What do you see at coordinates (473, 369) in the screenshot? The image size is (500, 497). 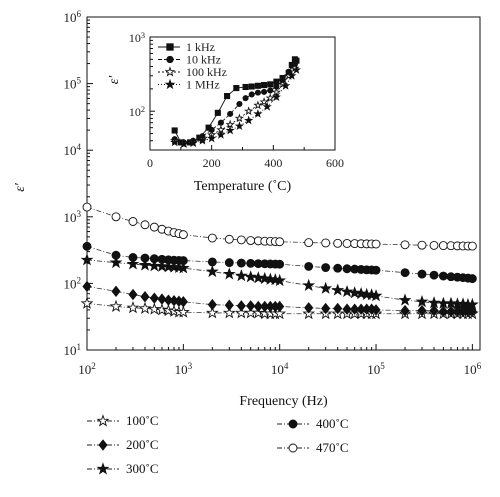 I see `x-tick-label: 10⁶` at bounding box center [473, 369].